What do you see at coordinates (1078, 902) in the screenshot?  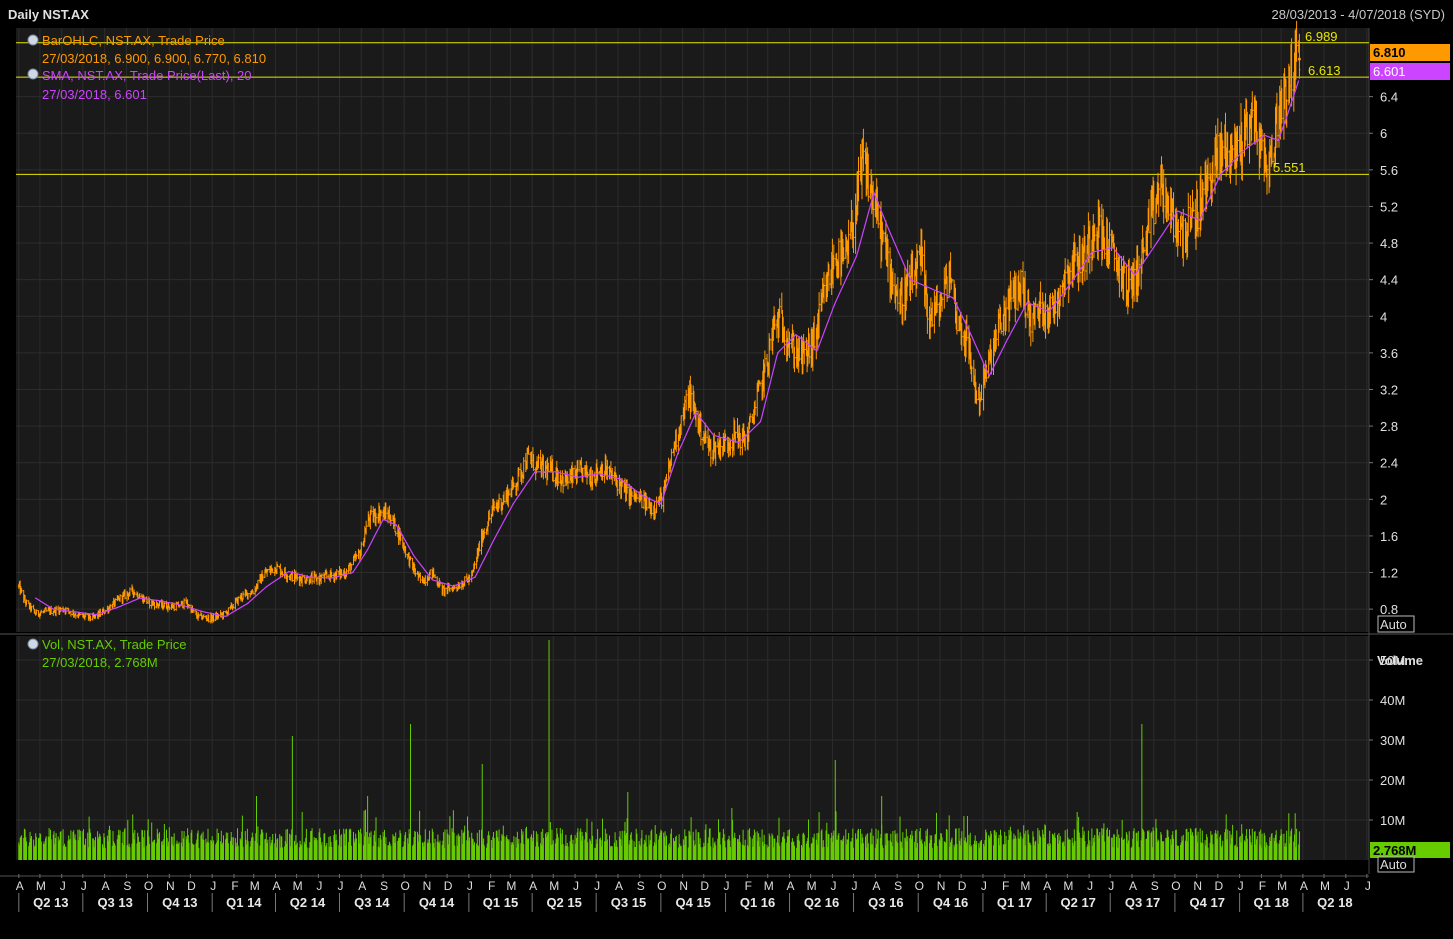 I see `x-tick-label-quarter: Q2 17` at bounding box center [1078, 902].